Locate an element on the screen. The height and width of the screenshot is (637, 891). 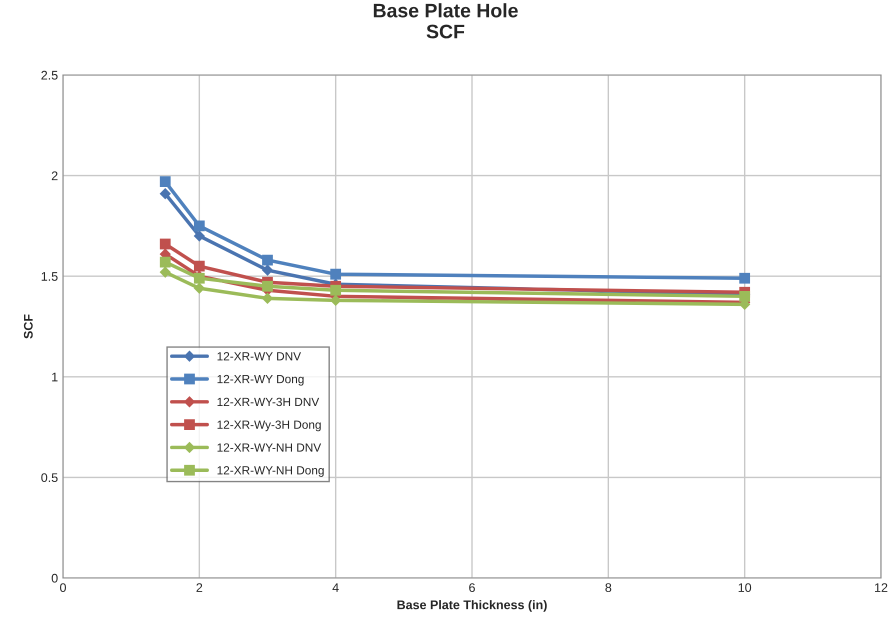
y-tick-label: 1.5 is located at coordinates (50, 276).